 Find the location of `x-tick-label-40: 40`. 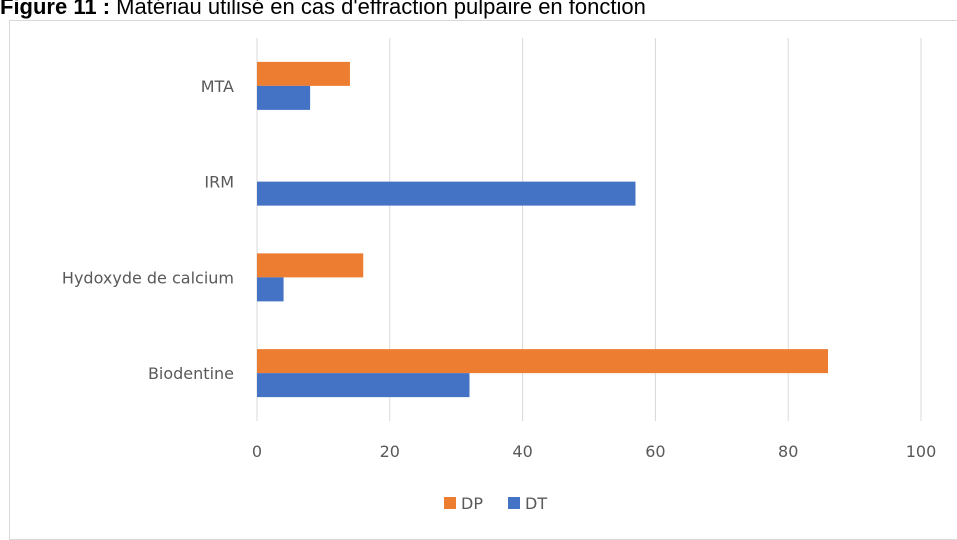

x-tick-label-40: 40 is located at coordinates (522, 451).